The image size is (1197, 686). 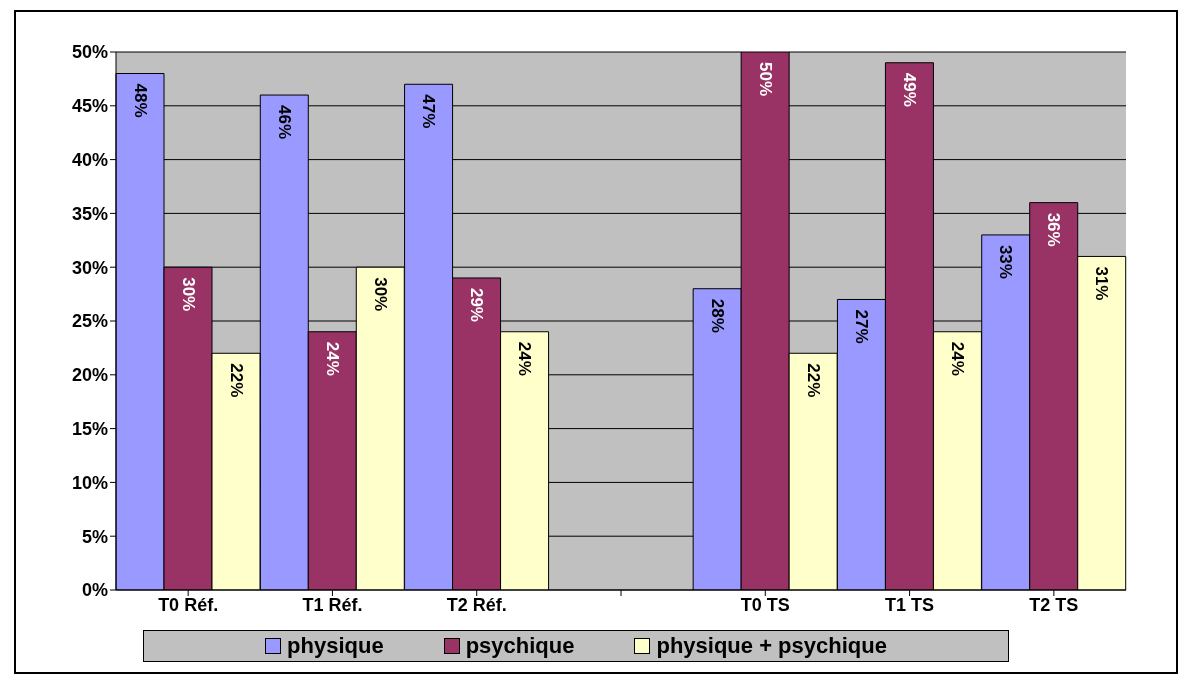 What do you see at coordinates (89, 213) in the screenshot?
I see `y-tick-label: 35%` at bounding box center [89, 213].